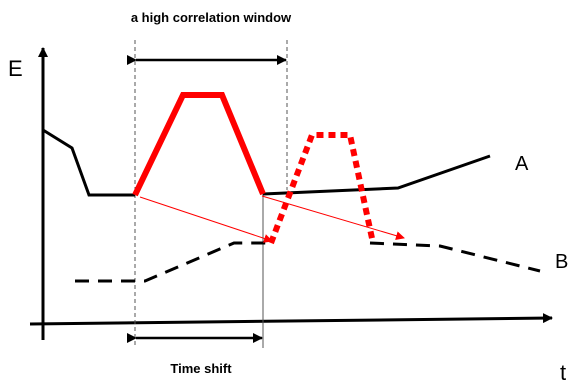  Describe the element at coordinates (173, 262) in the screenshot. I see `curve-b` at that location.